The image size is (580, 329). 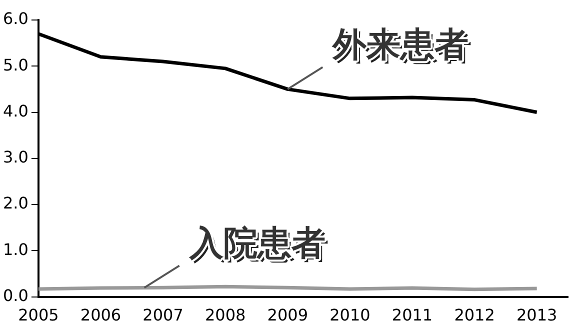 I want to click on x-tick-label: 2010, so click(x=350, y=315).